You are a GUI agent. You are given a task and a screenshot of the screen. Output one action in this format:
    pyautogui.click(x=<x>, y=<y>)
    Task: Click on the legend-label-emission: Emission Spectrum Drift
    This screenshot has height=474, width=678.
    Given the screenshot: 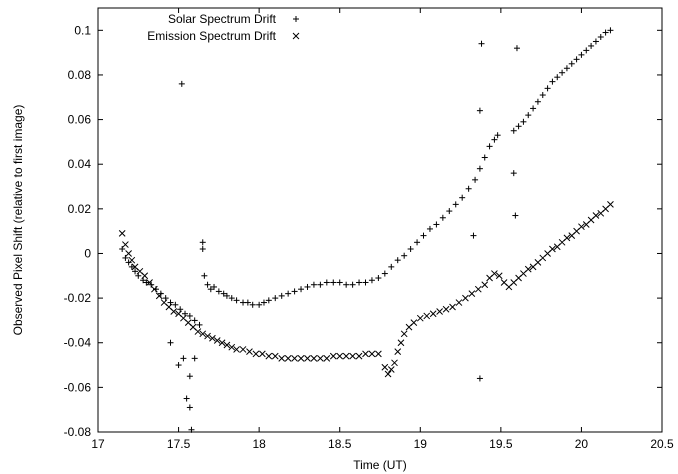 What is the action you would take?
    pyautogui.click(x=211, y=36)
    